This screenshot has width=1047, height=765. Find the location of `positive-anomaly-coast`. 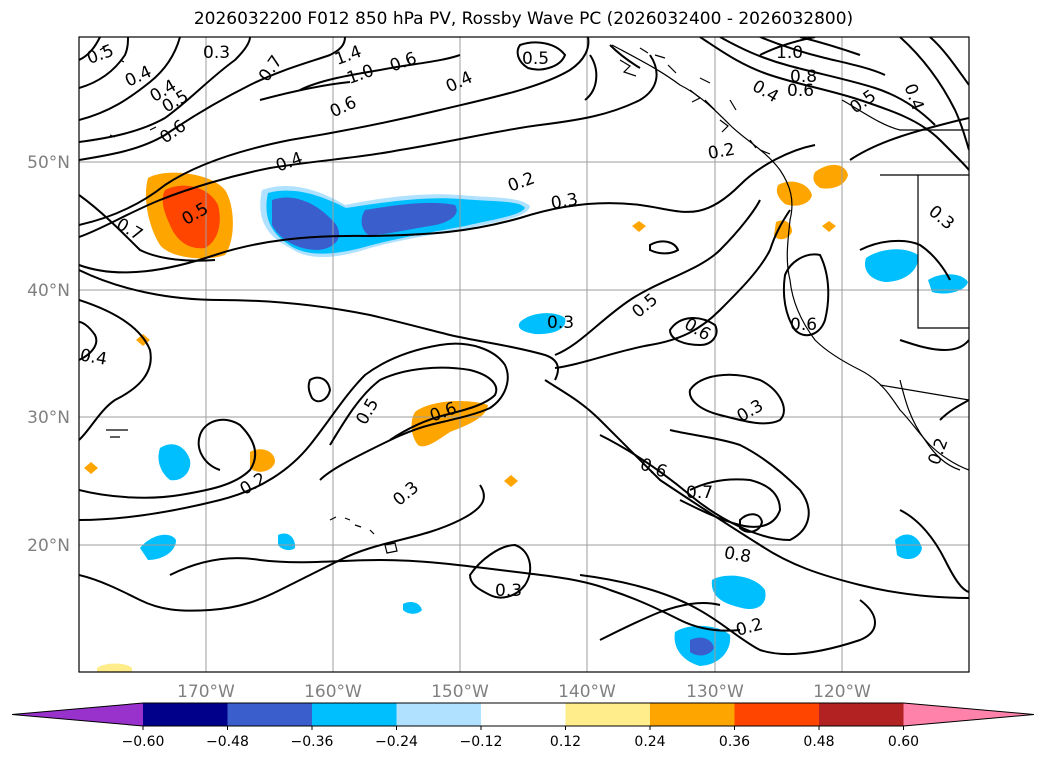

positive-anomaly-coast is located at coordinates (794, 193).